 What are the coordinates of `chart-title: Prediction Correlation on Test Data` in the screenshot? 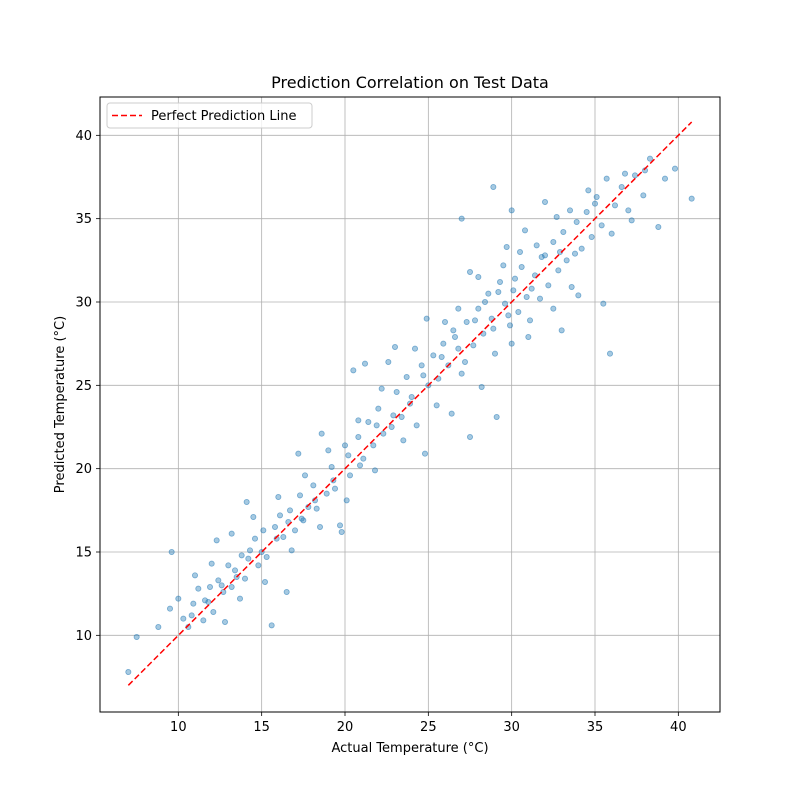 It's located at (410, 82).